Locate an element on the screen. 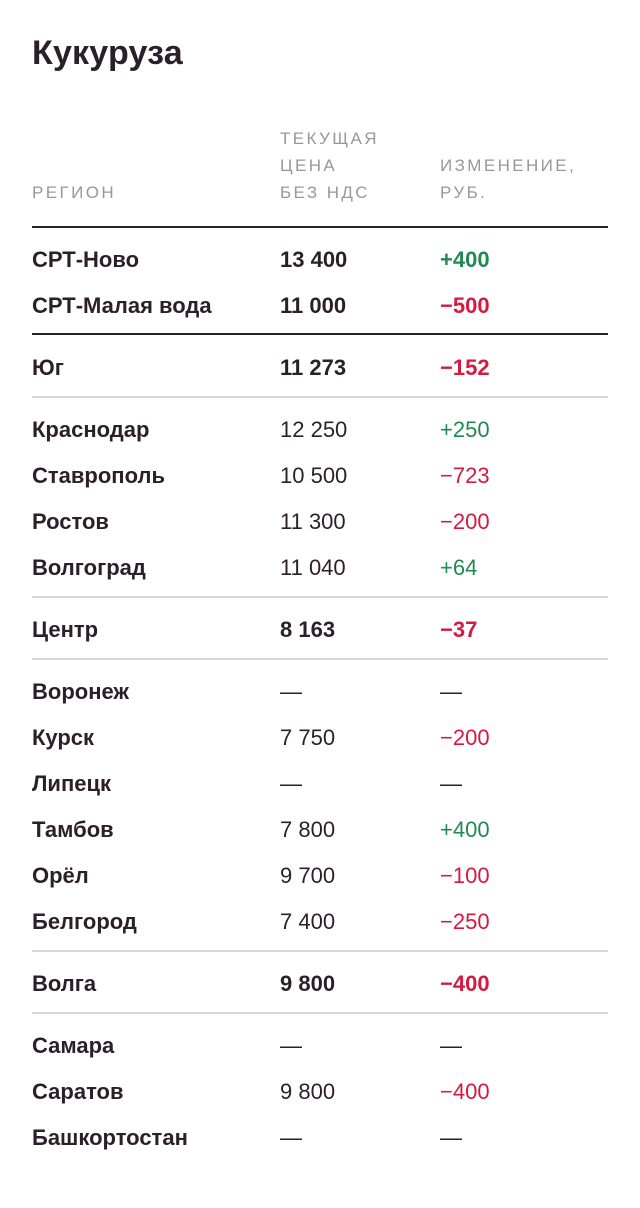 The width and height of the screenshot is (640, 1208). table-row: Ростов 11 300 −200 is located at coordinates (320, 522).